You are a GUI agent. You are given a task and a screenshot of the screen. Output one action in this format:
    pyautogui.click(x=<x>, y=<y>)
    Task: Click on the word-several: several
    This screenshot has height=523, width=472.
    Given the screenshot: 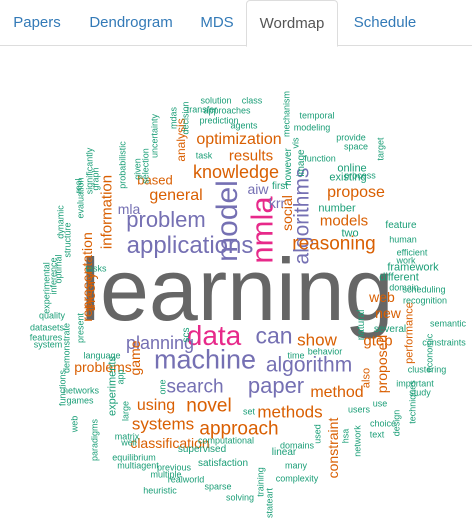 What is the action you would take?
    pyautogui.click(x=390, y=329)
    